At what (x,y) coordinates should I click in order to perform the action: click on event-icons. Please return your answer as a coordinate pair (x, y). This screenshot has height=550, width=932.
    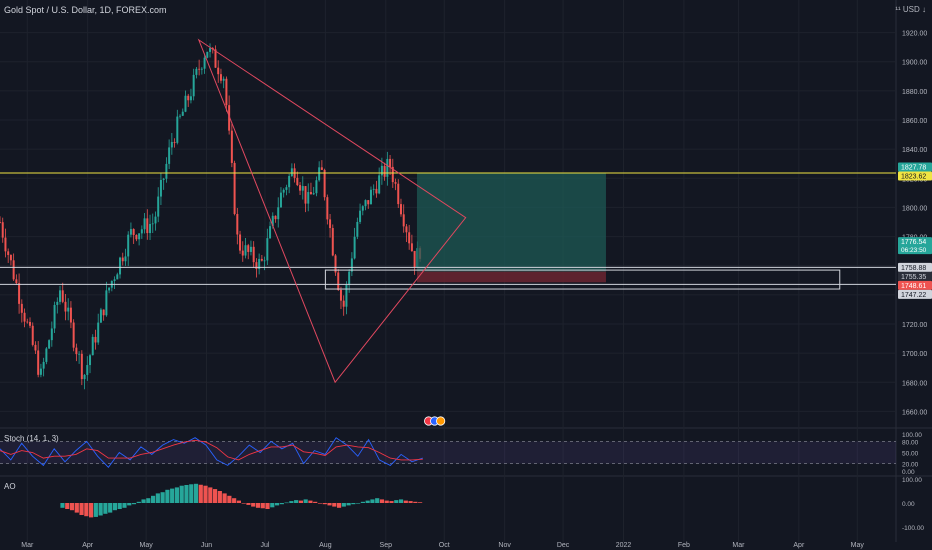
    Looking at the image, I should click on (435, 421).